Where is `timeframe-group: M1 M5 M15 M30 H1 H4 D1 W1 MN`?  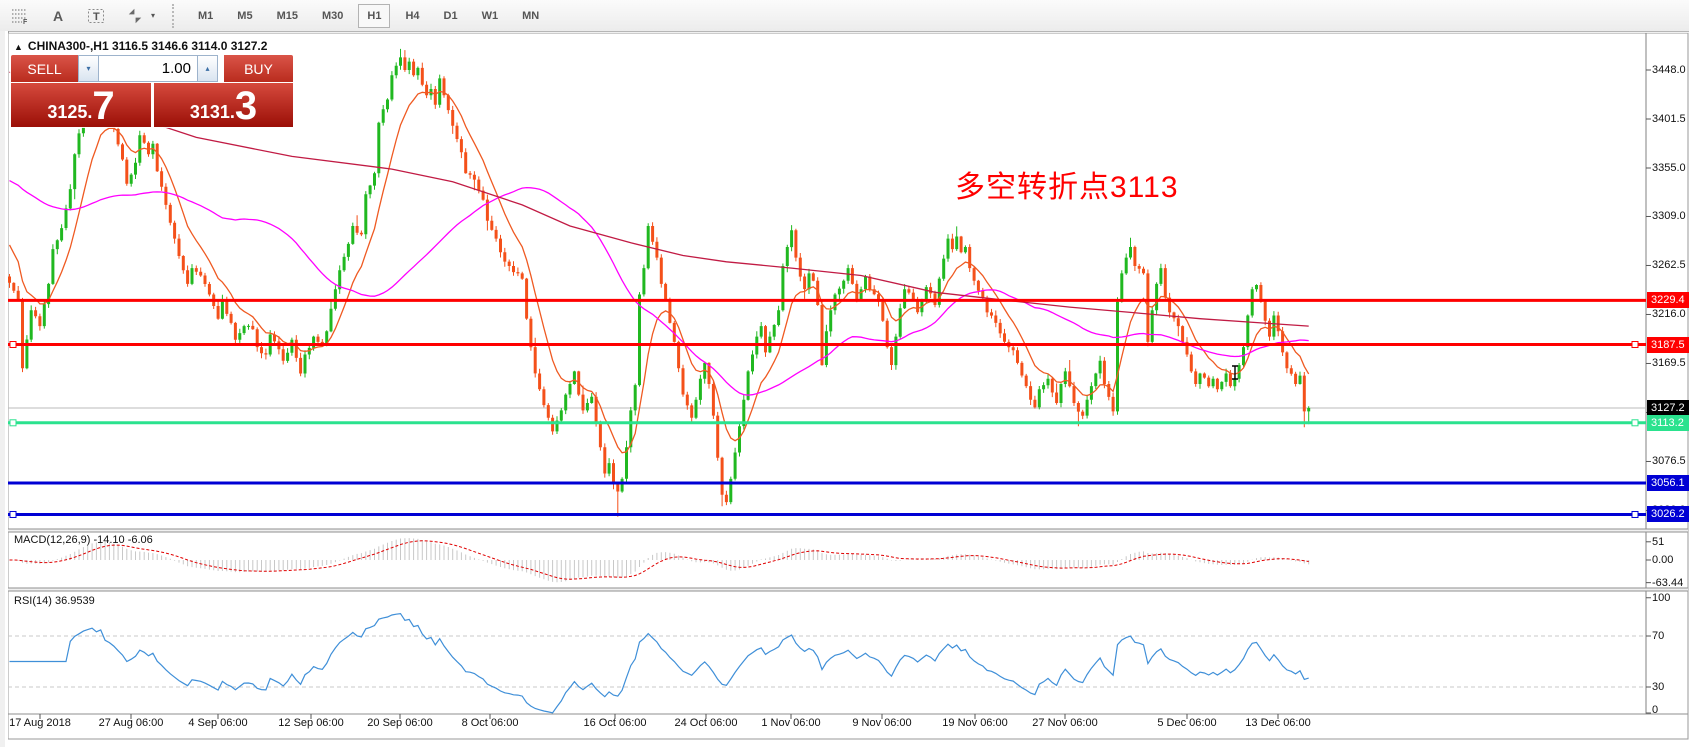 timeframe-group: M1 M5 M15 M30 H1 H4 D1 W1 MN is located at coordinates (368, 15).